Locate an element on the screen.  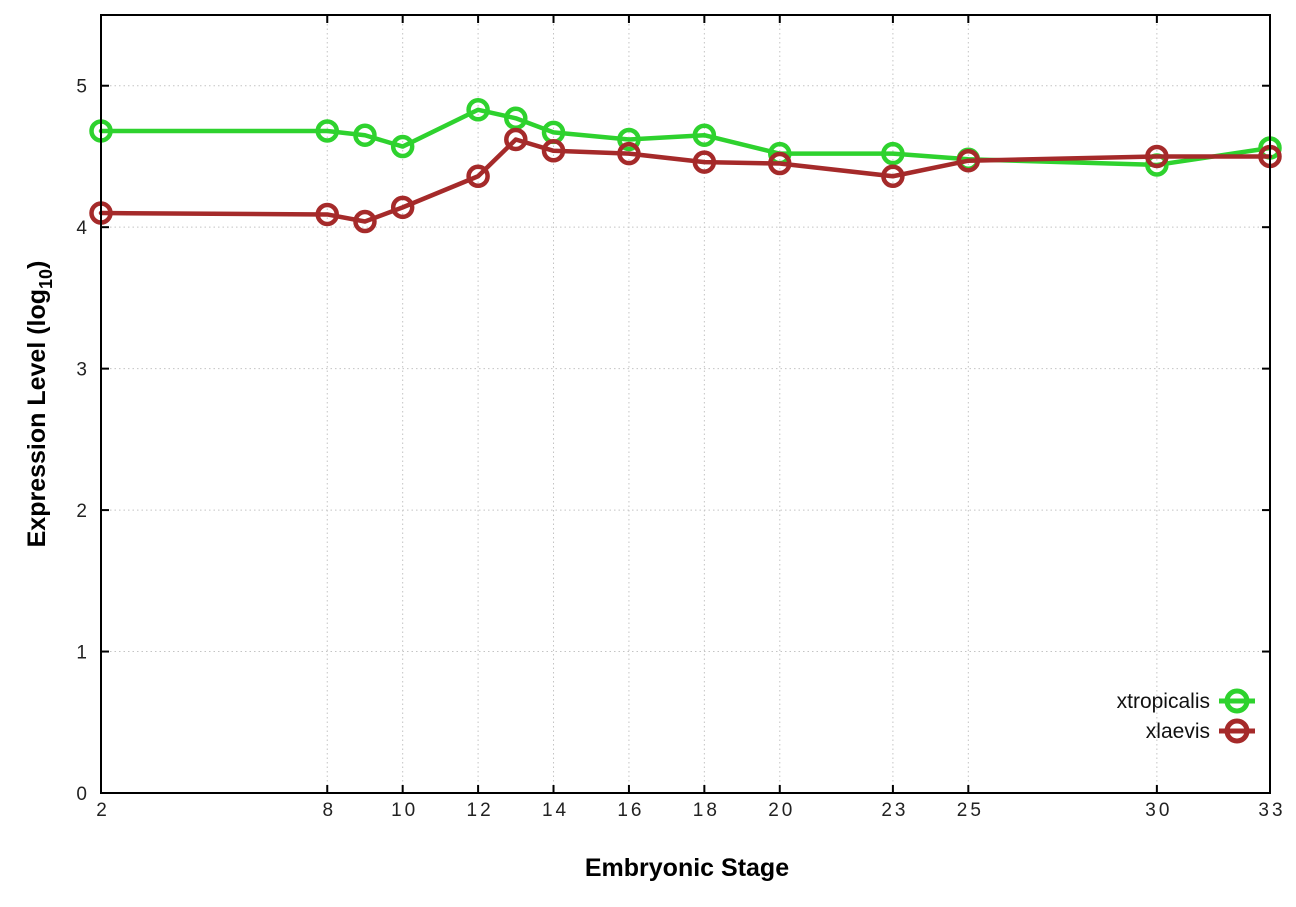
series-xlaevis is located at coordinates (685, 180).